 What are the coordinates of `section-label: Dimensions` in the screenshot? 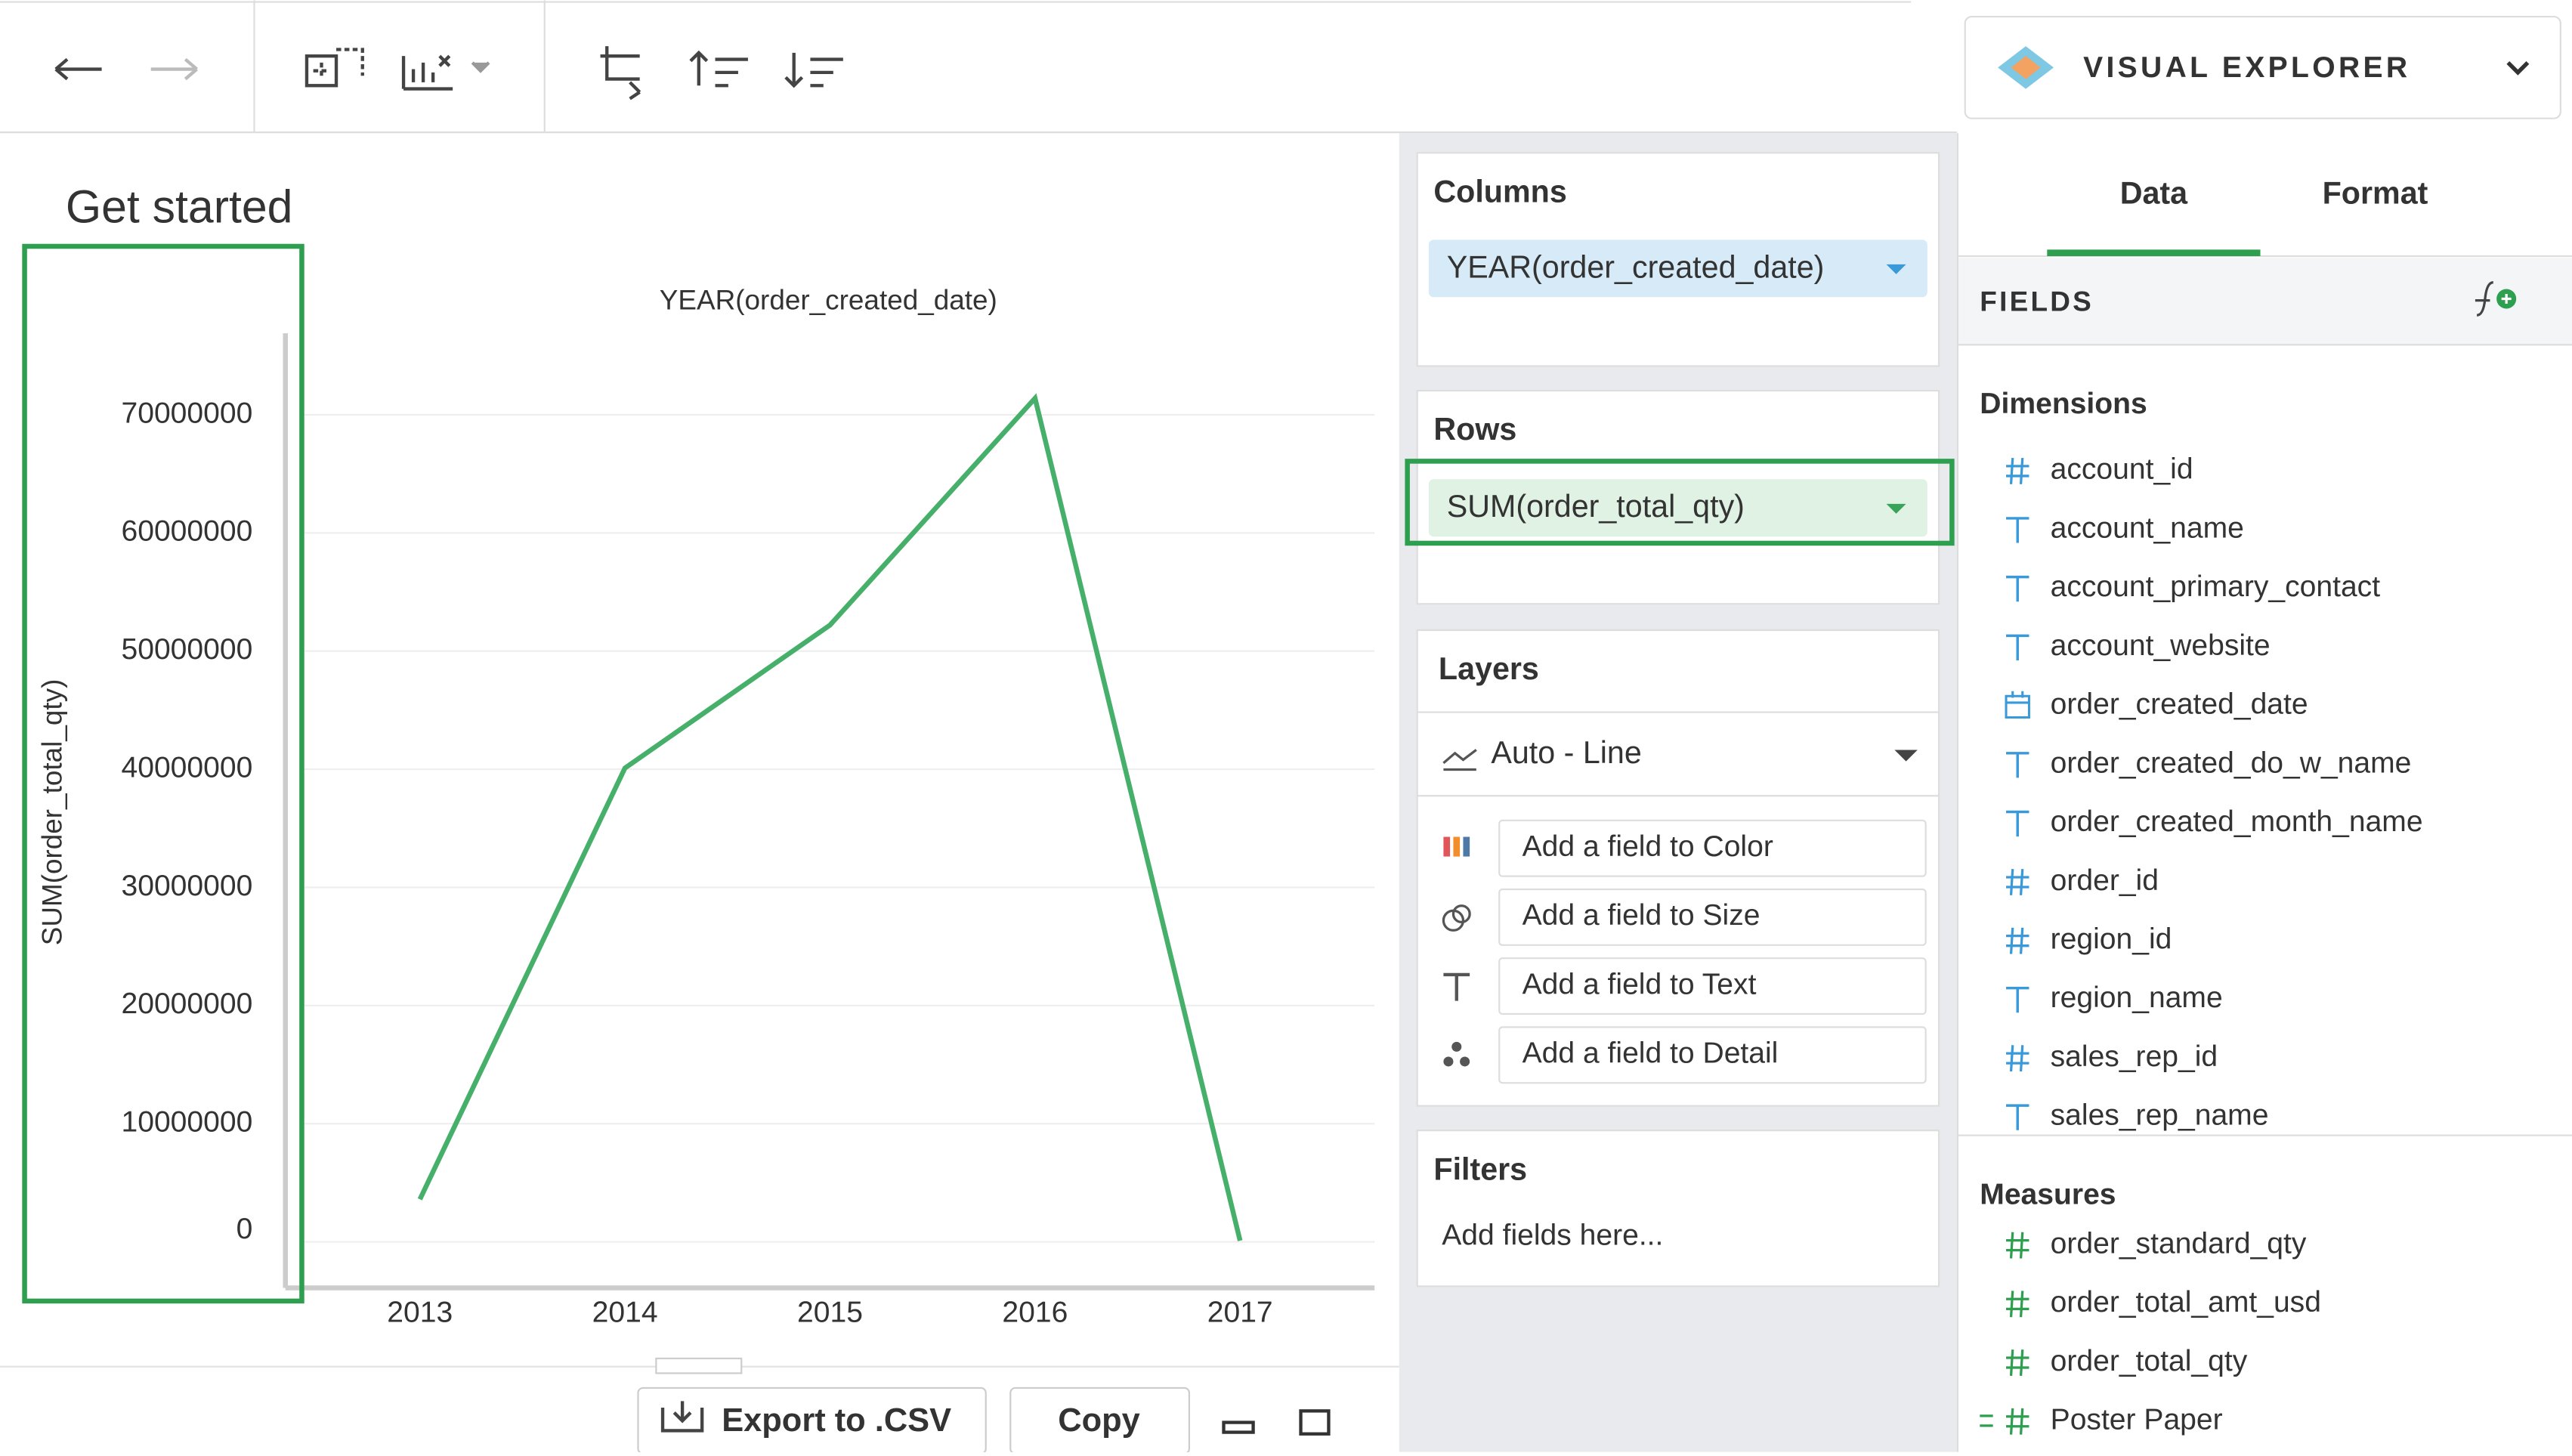 It's located at (2063, 404).